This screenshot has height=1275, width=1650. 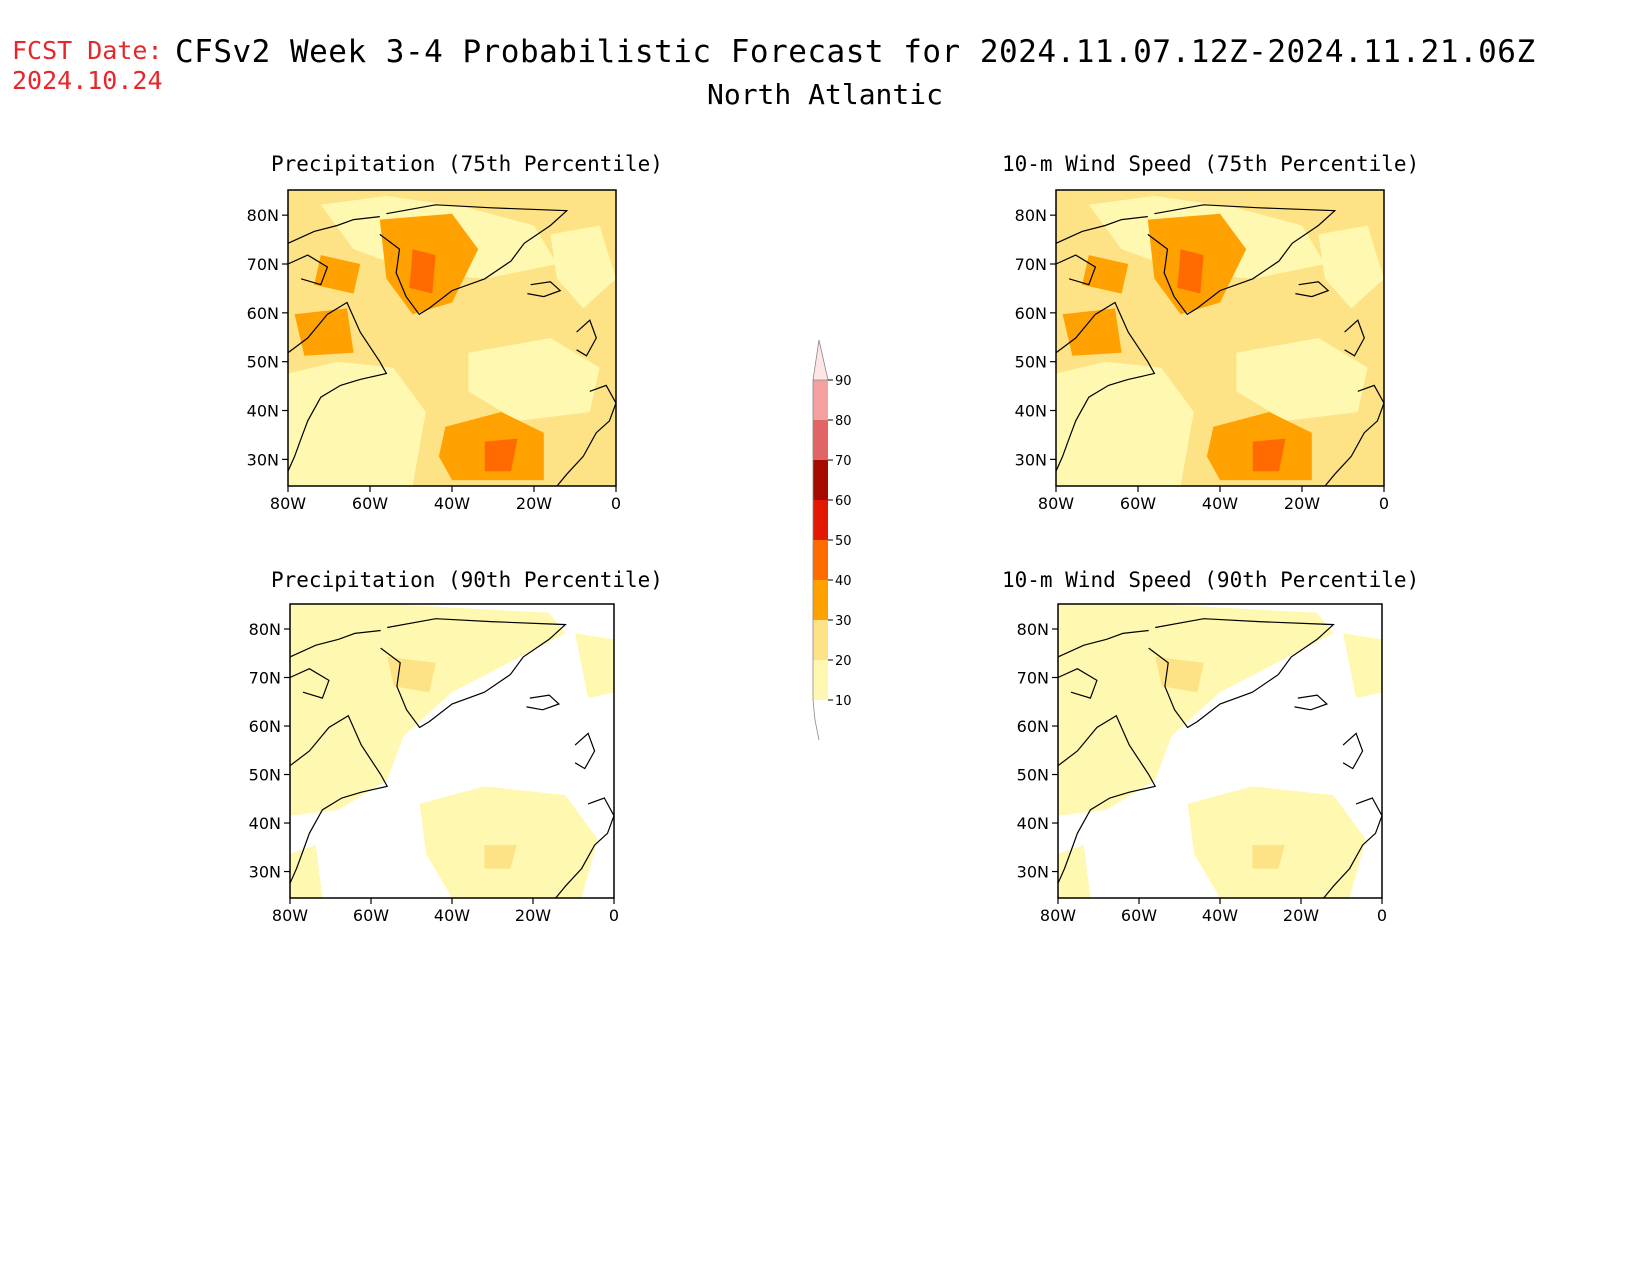 I want to click on panel-title-wind-75: 10-m Wind Speed (75th Percentile), so click(x=1211, y=164).